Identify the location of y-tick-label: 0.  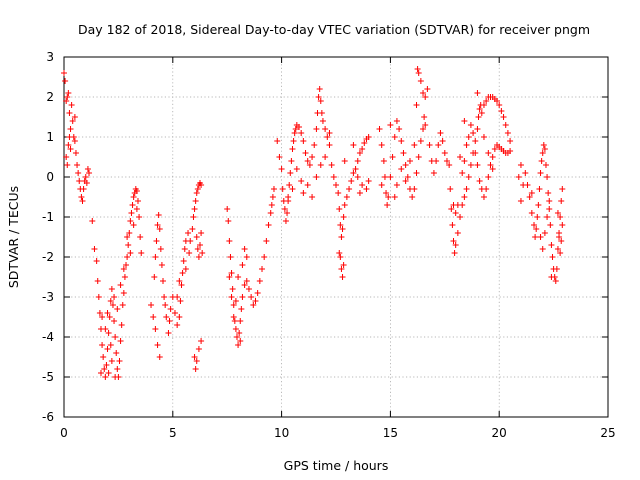
(50, 177).